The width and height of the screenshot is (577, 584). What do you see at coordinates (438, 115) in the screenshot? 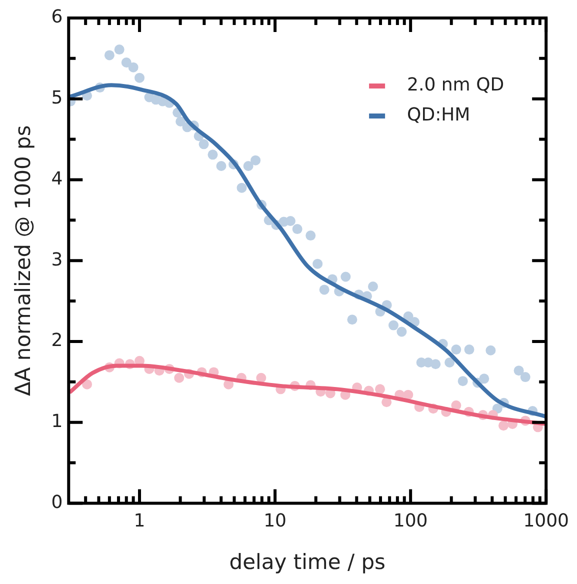
I see `legend-label: QD:HM` at bounding box center [438, 115].